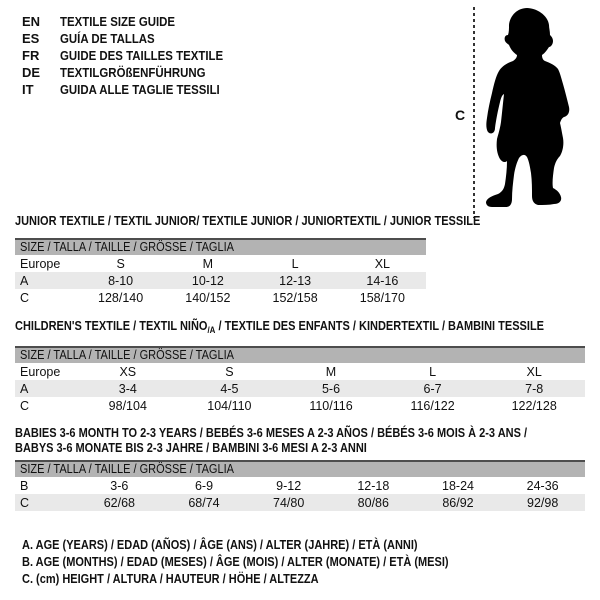 This screenshot has width=600, height=600. I want to click on language-code: FR, so click(31, 55).